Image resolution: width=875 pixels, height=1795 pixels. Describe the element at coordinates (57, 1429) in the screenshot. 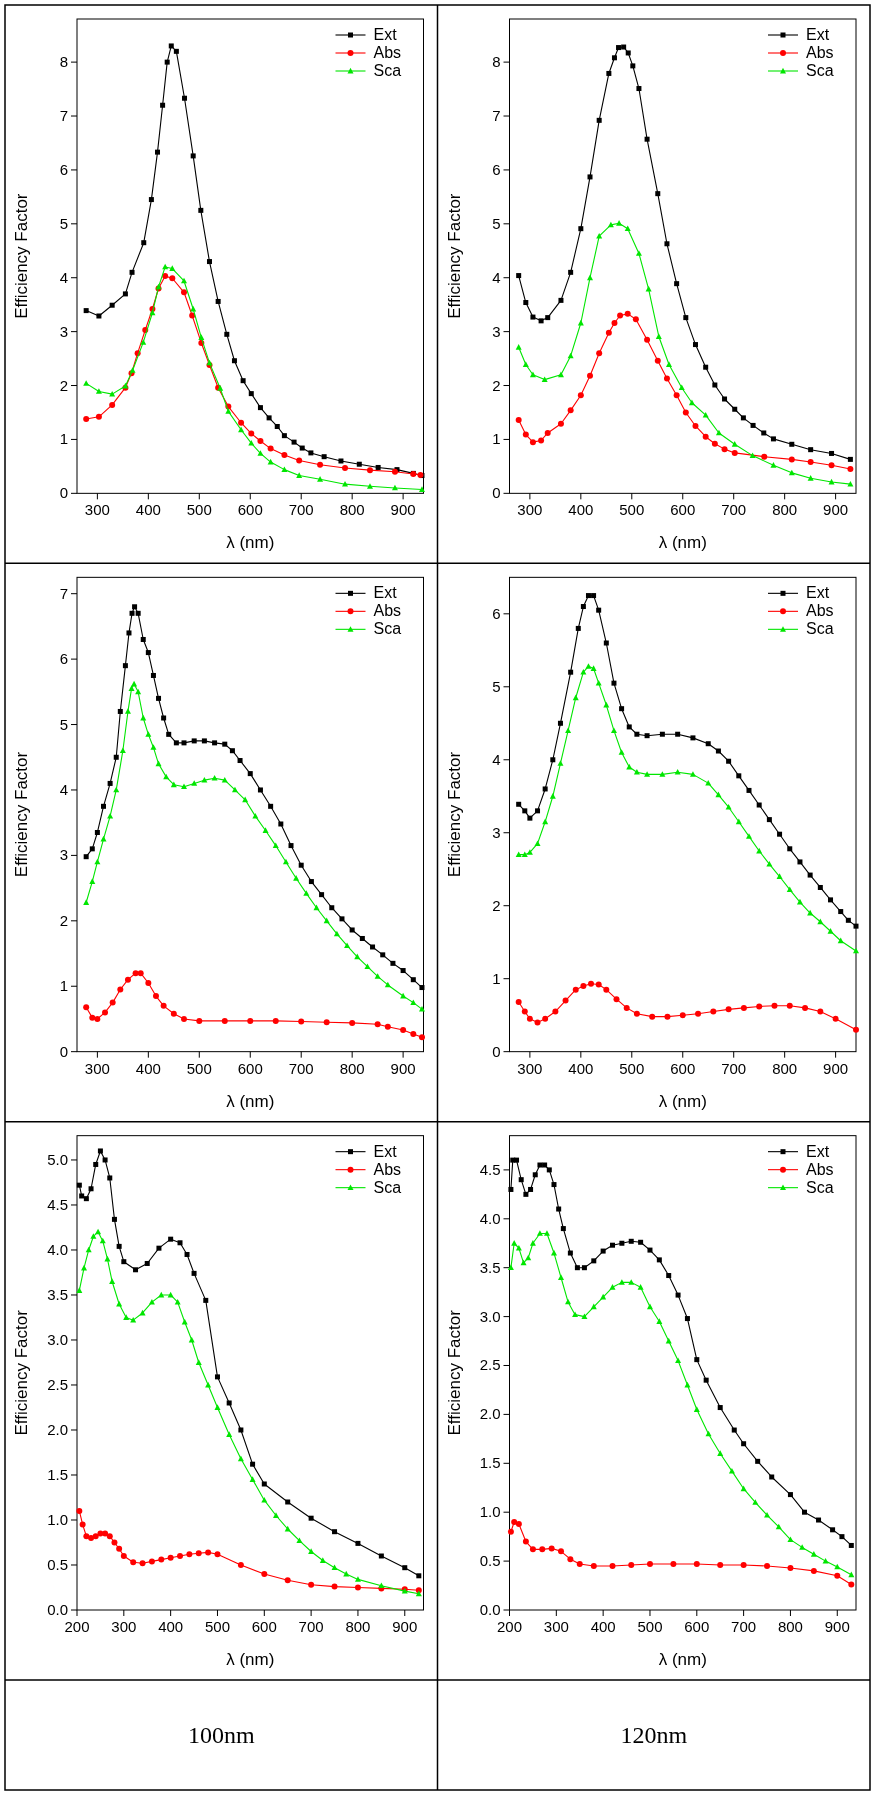

I see `y-tick-label: 2.0` at that location.